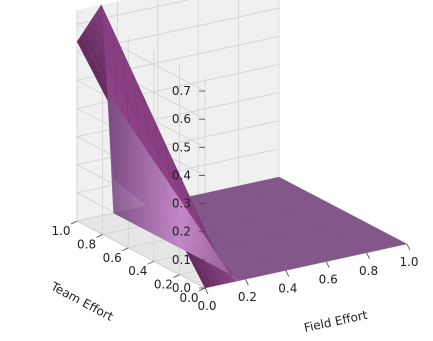 This screenshot has height=341, width=433. I want to click on z-tick-label: 0.1, so click(181, 260).